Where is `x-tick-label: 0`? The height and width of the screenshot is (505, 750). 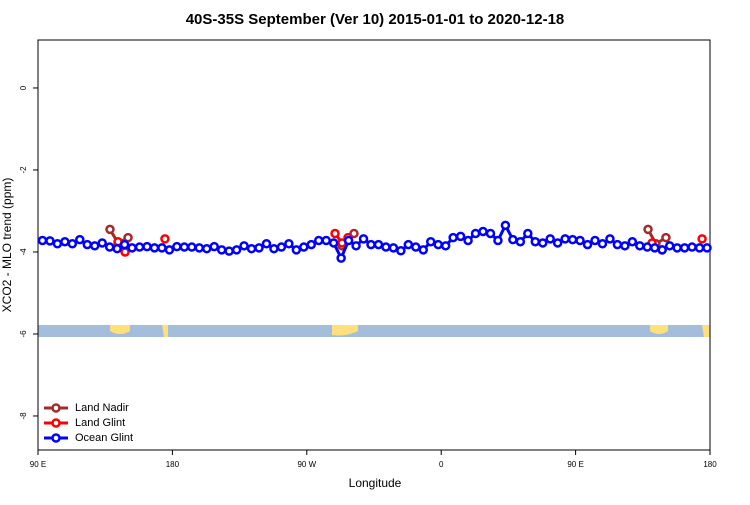 x-tick-label: 0 is located at coordinates (441, 464).